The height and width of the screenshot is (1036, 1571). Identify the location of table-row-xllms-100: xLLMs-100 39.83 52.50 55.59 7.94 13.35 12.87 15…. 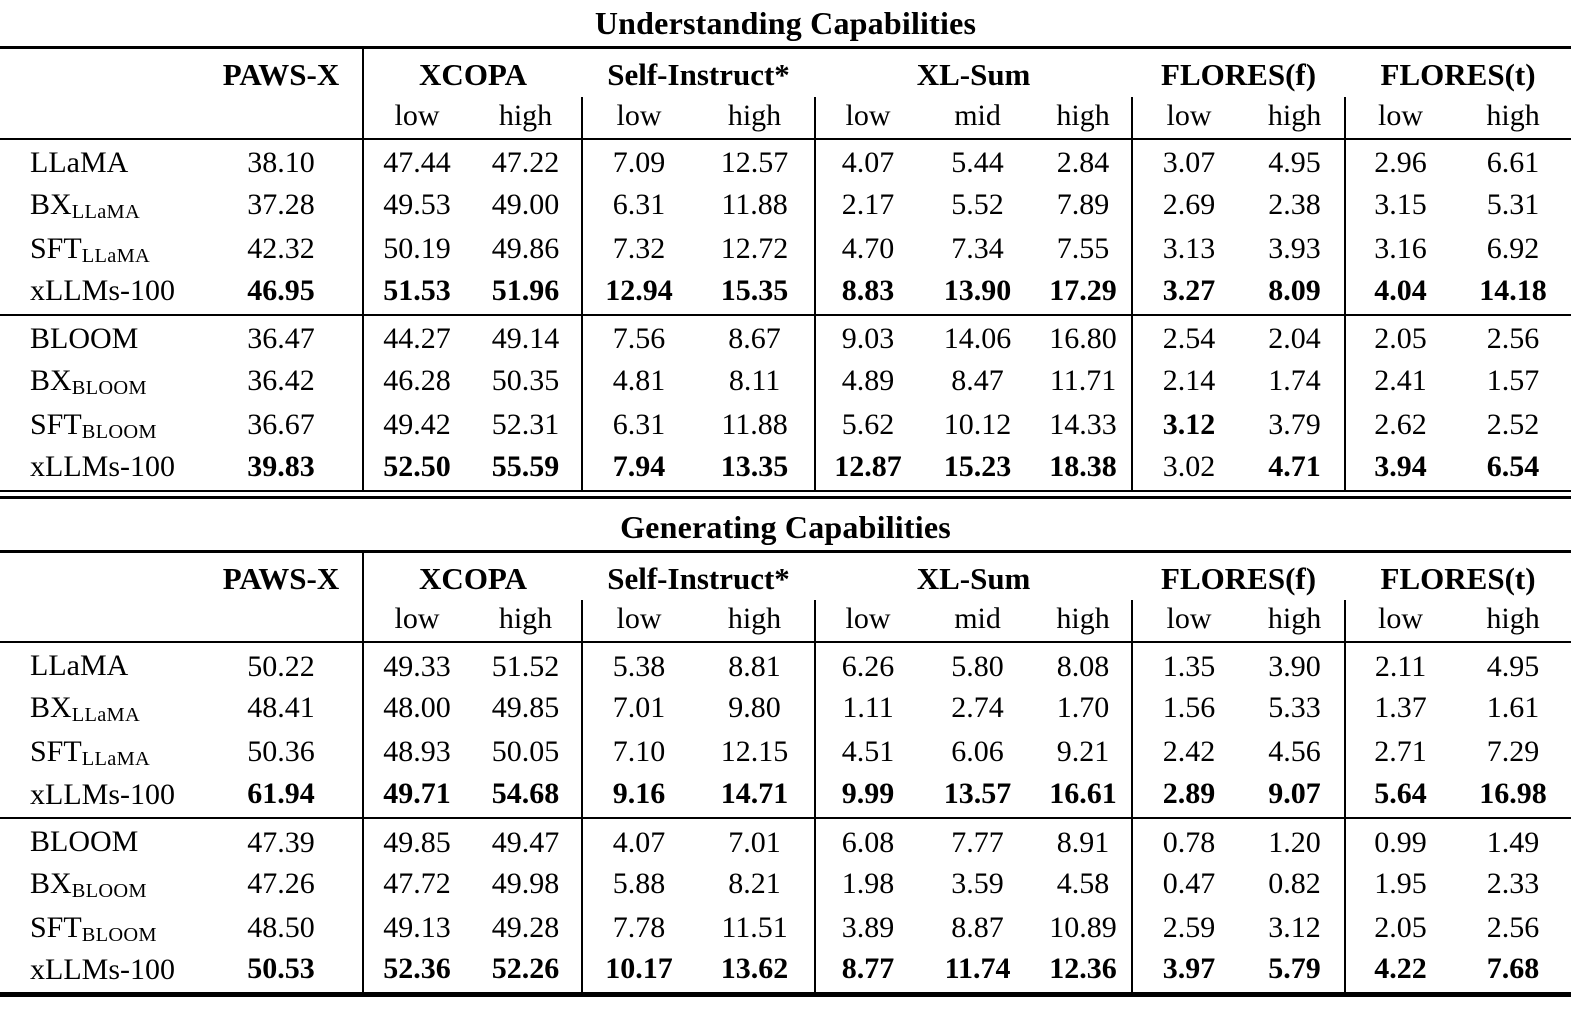
(785, 468).